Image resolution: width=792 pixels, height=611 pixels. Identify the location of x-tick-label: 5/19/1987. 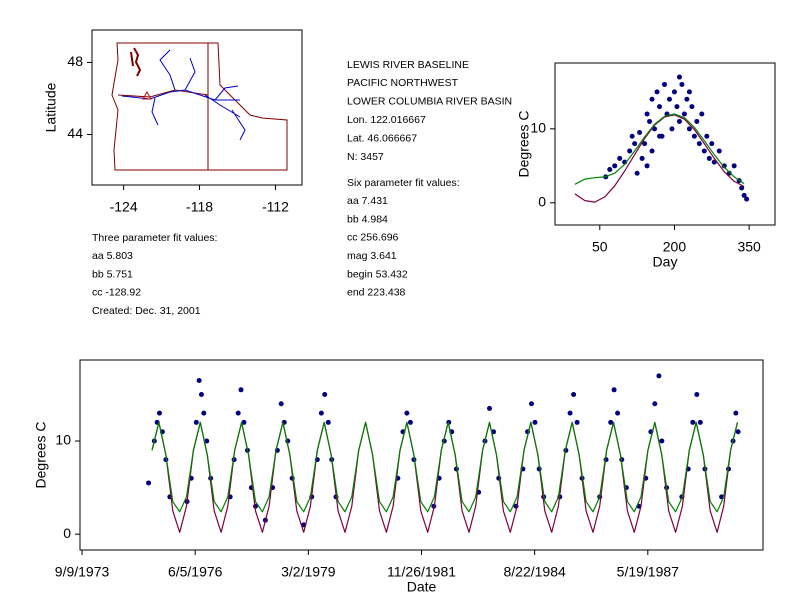
(648, 572).